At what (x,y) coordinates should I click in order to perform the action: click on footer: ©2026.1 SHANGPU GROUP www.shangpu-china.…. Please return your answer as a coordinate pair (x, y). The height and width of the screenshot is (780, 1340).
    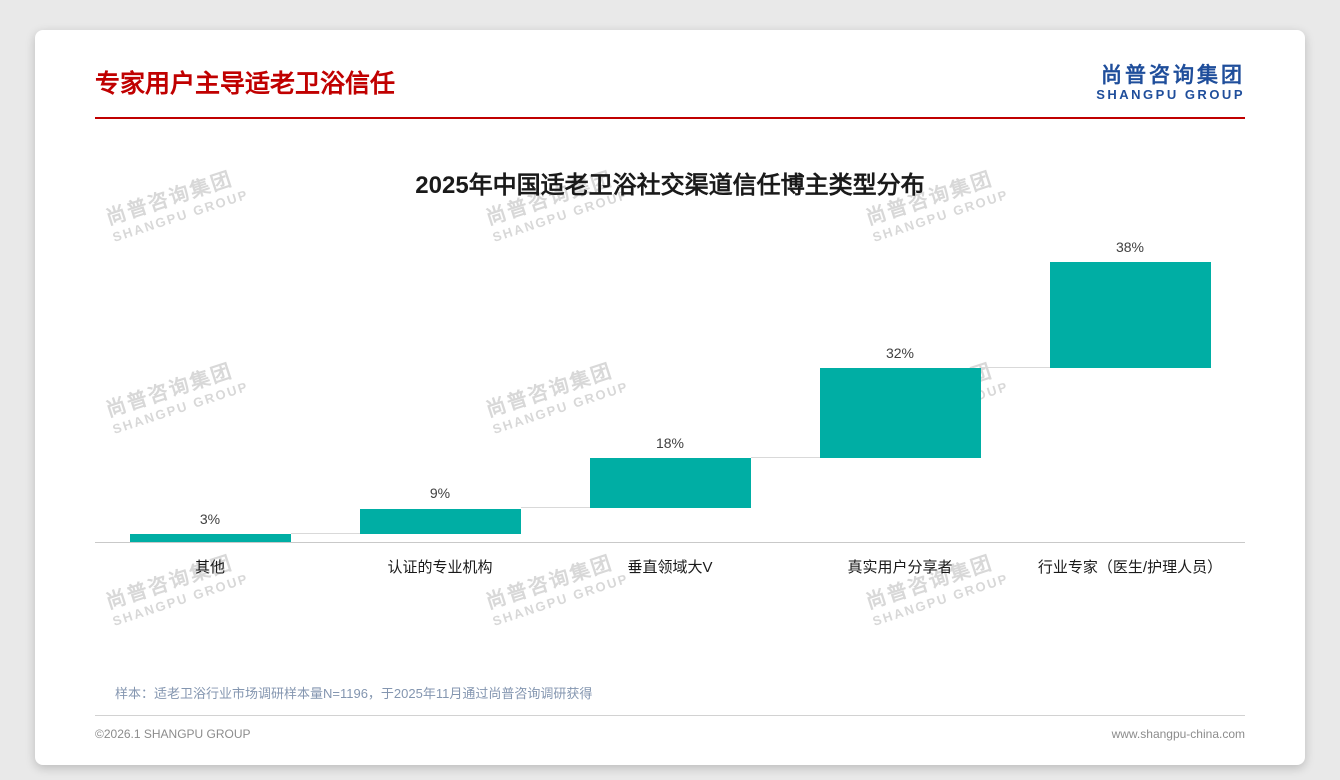
    Looking at the image, I should click on (670, 728).